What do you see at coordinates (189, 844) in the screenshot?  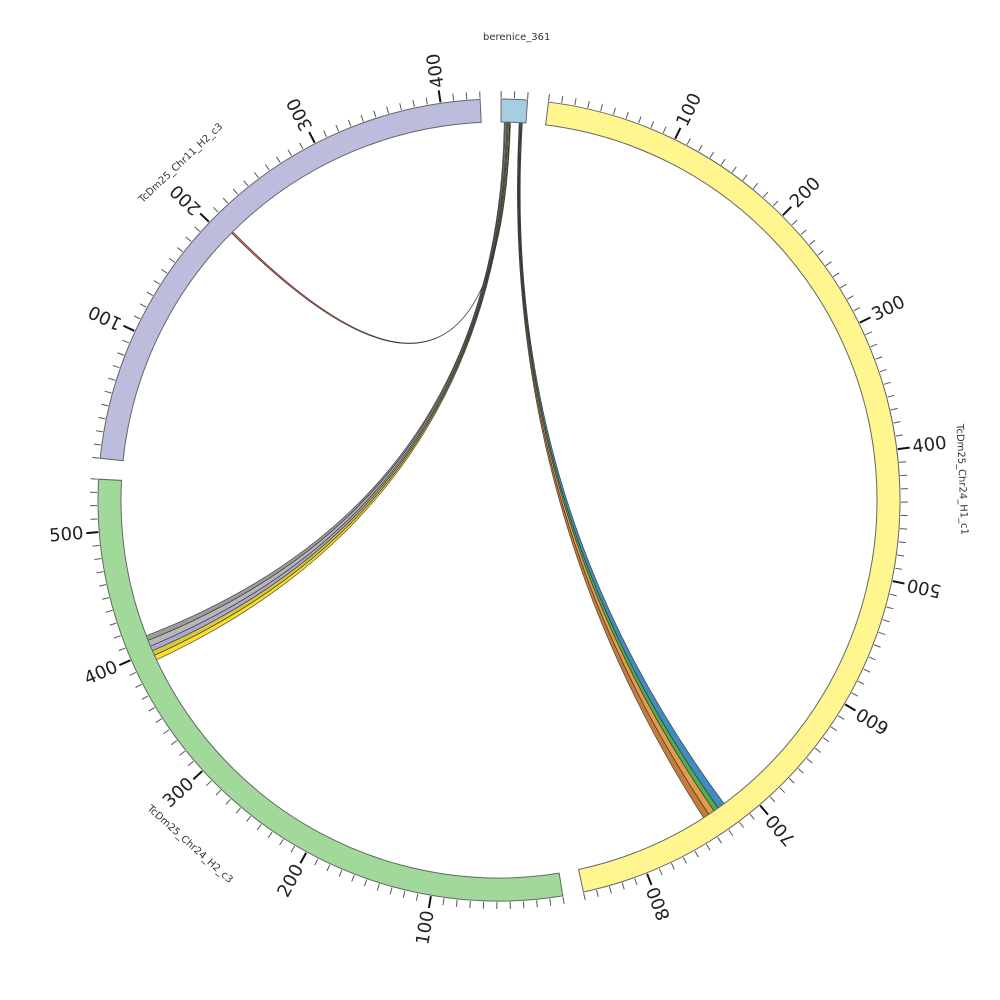 I see `segment-name-chr24h2: TcDm25_Chr24_H2_c3` at bounding box center [189, 844].